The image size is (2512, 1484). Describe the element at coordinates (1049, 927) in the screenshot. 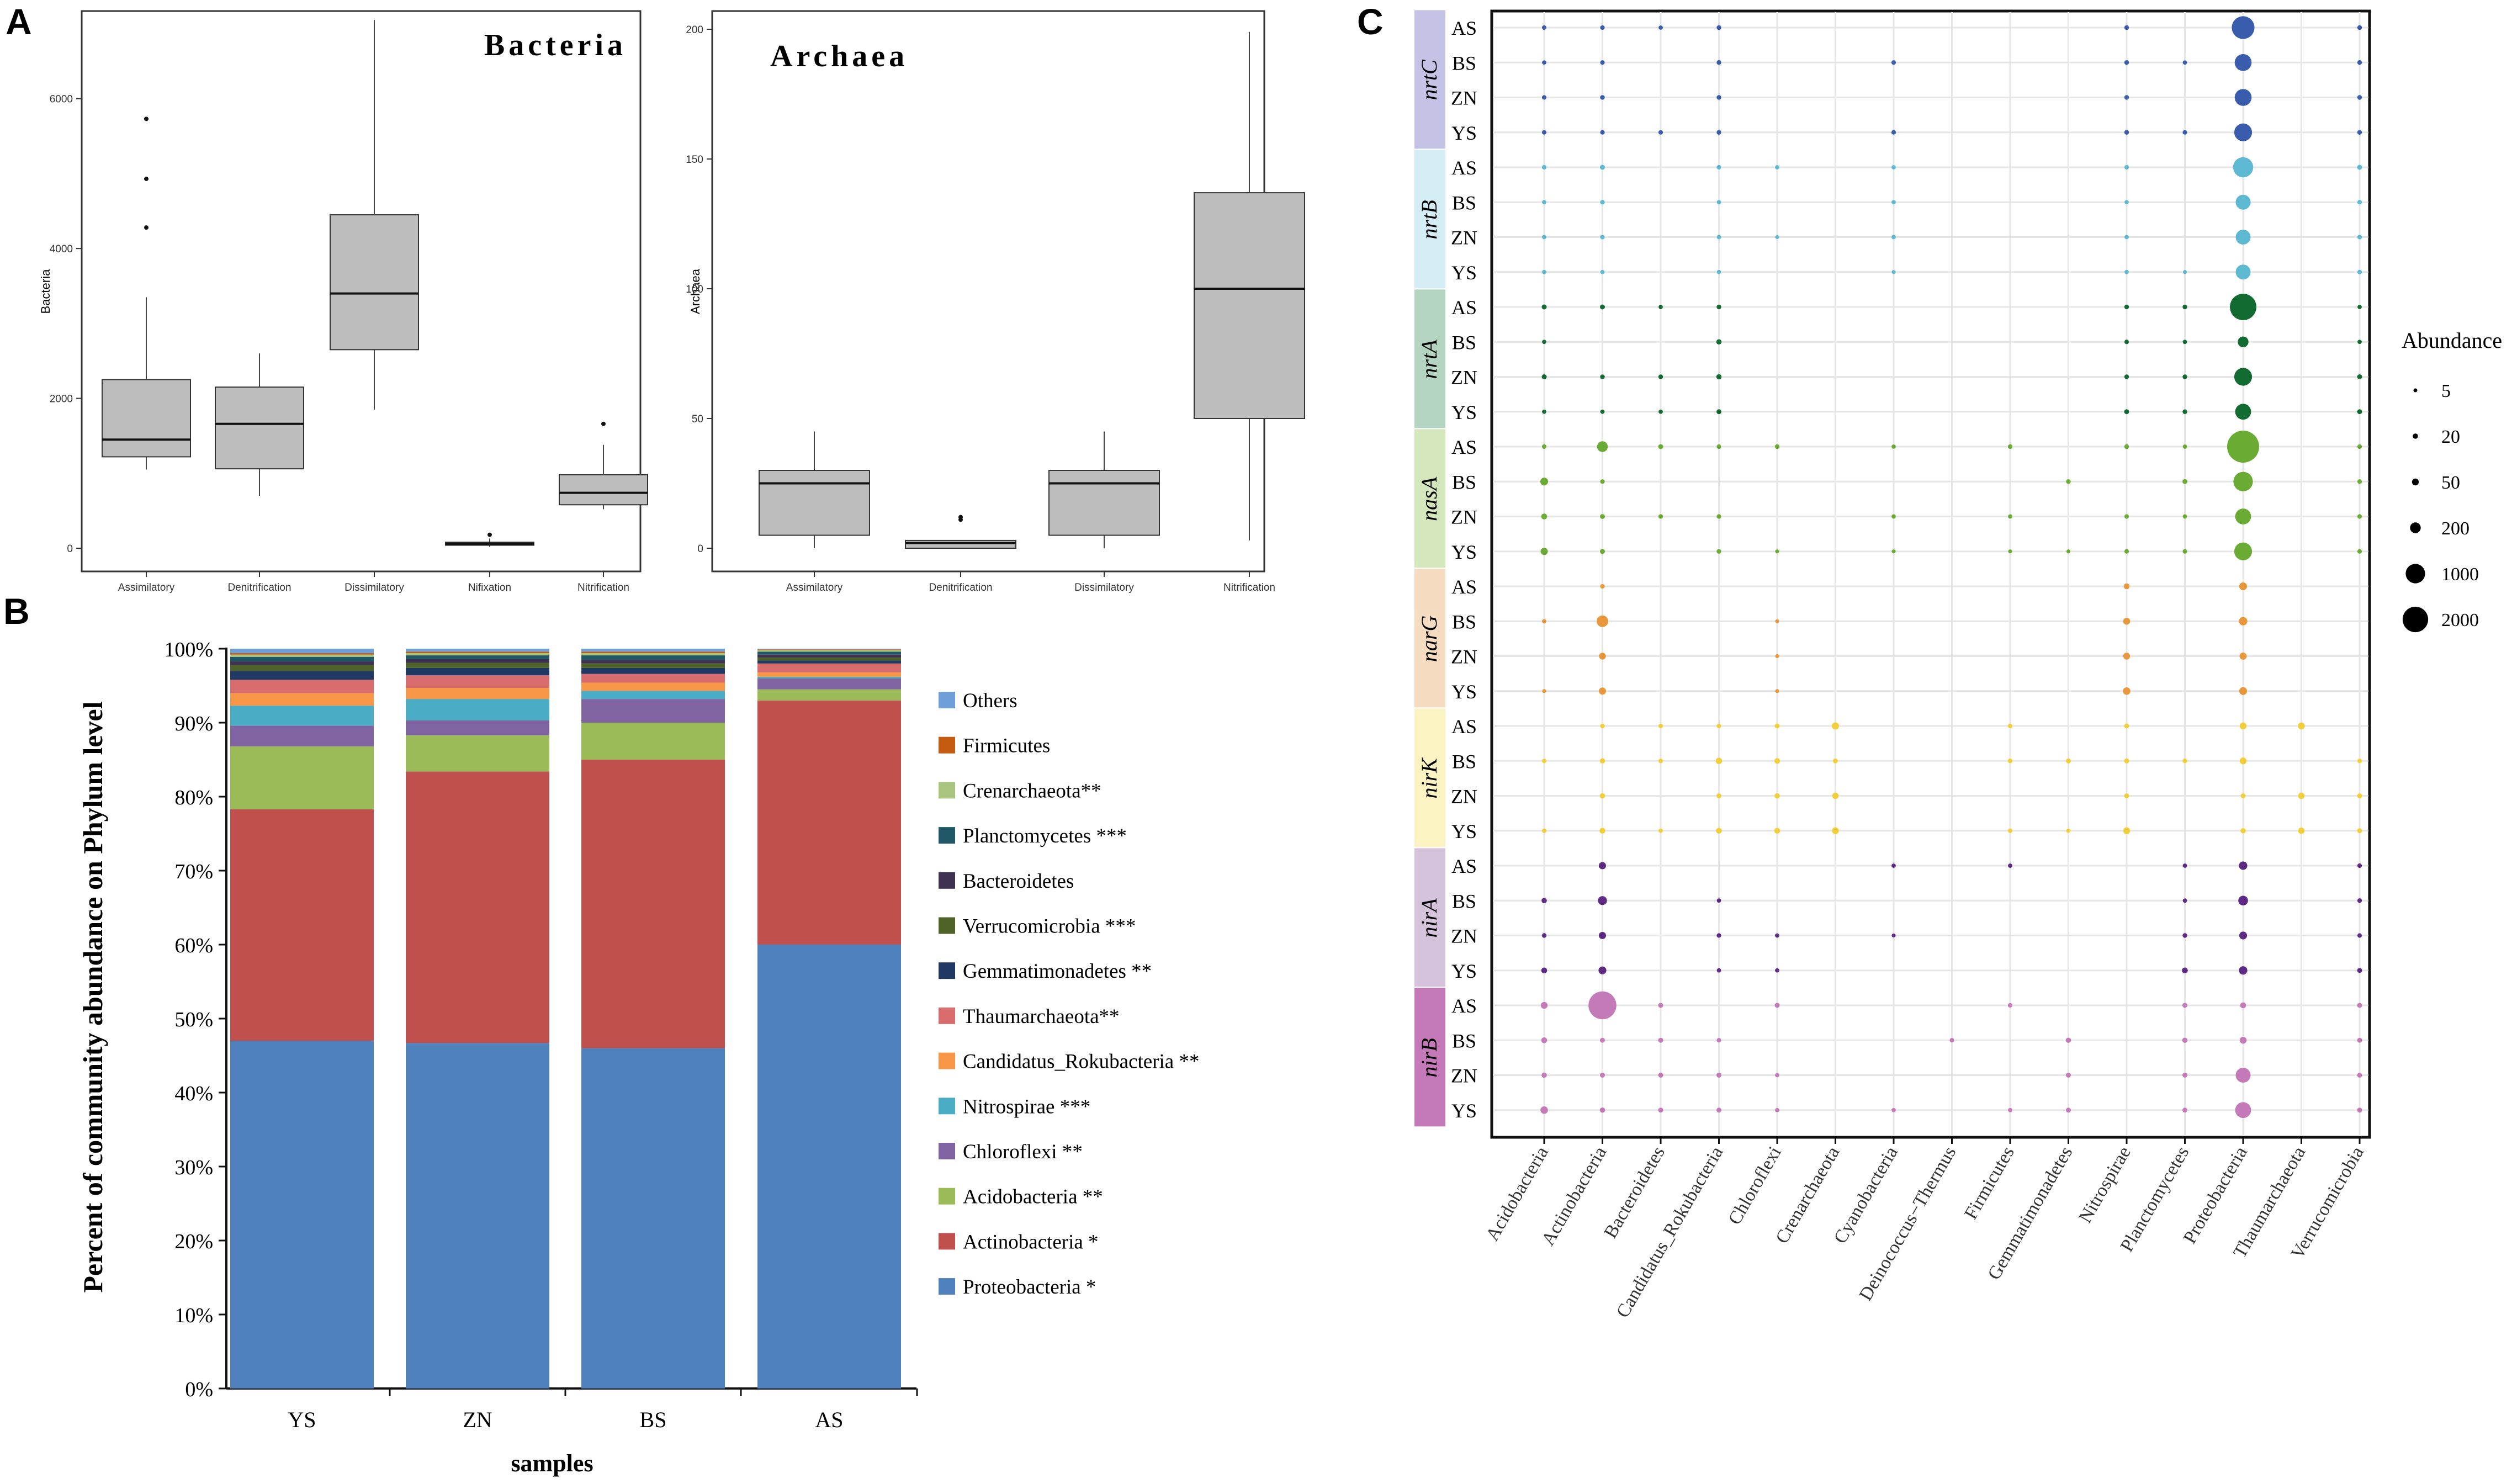

I see `legend-label: Verrucomicrobia ***` at that location.